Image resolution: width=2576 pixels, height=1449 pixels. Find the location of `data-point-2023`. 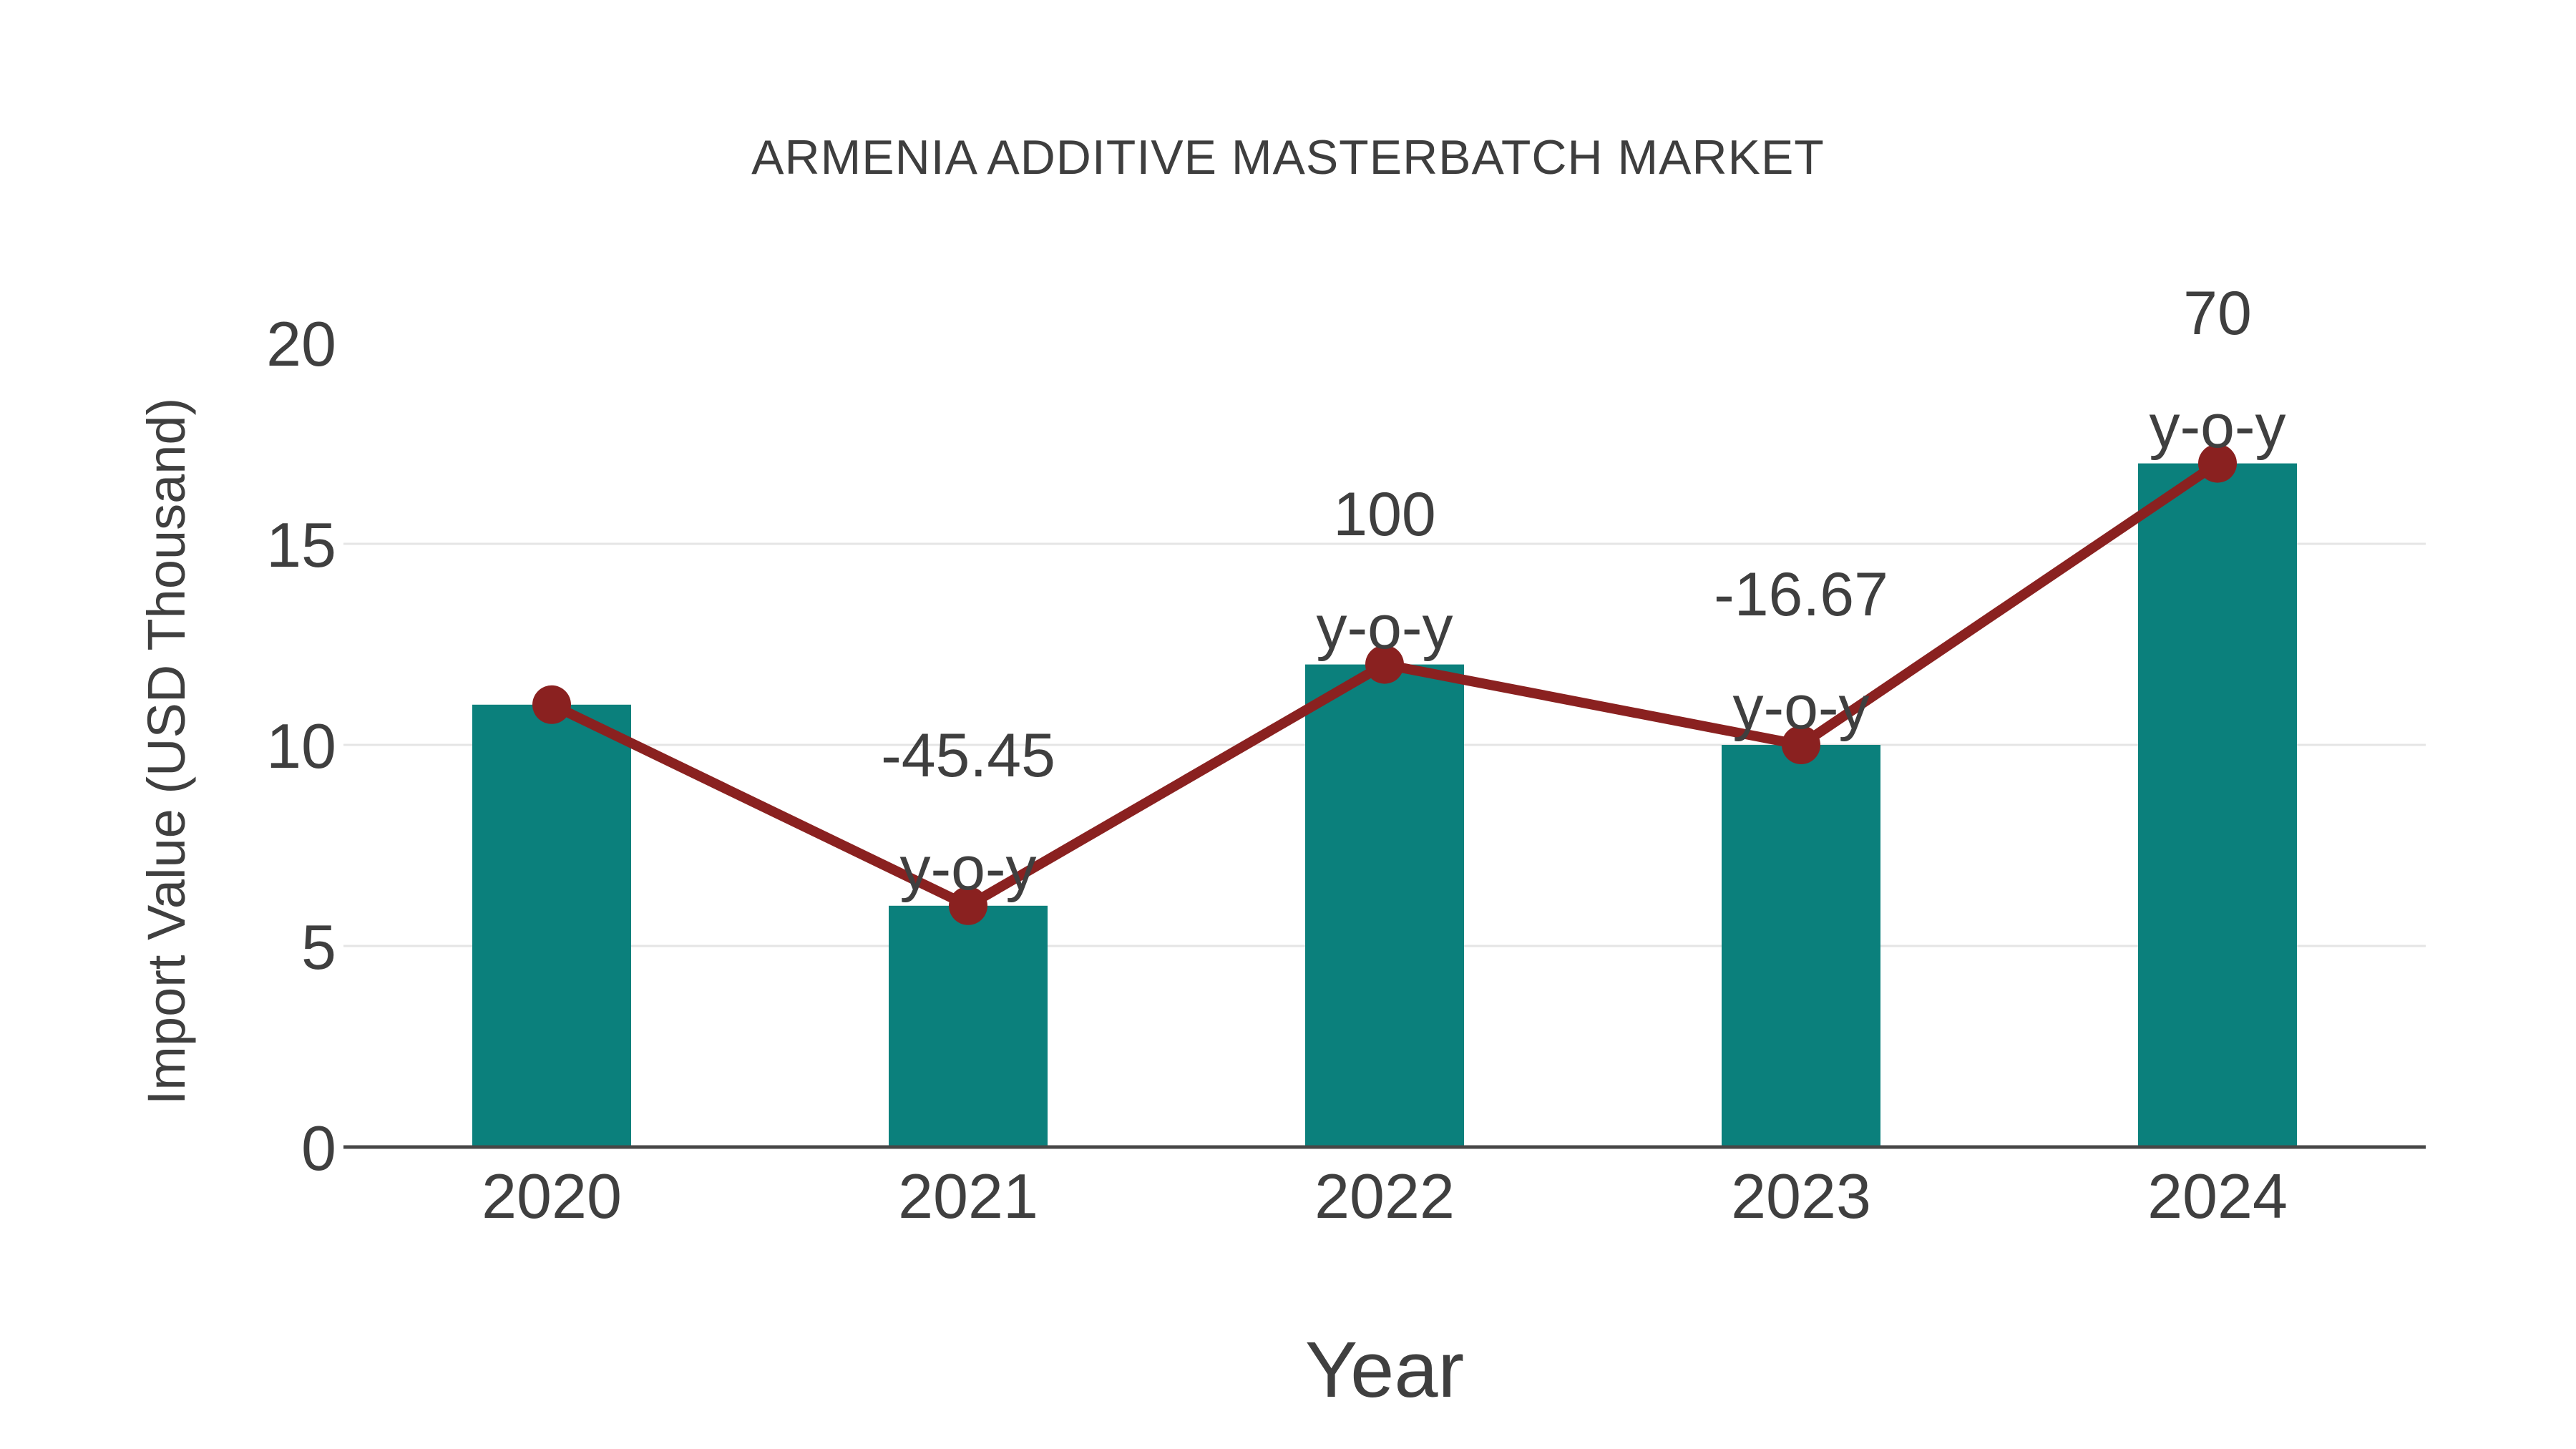

data-point-2023 is located at coordinates (1801, 745).